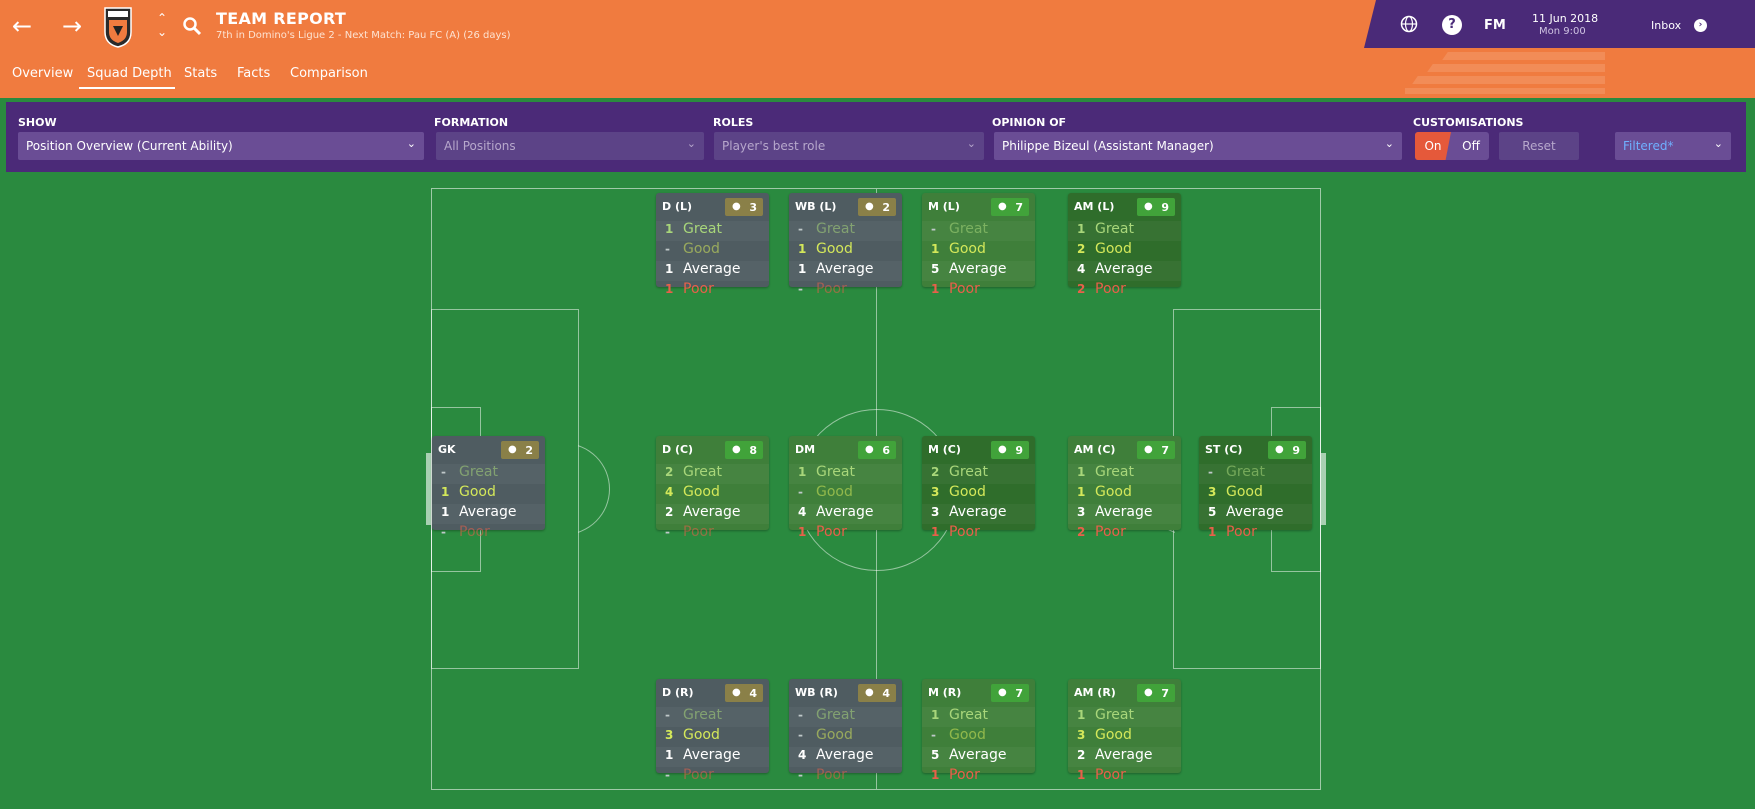 The image size is (1755, 809). What do you see at coordinates (1666, 25) in the screenshot?
I see `inbox-link: Inbox` at bounding box center [1666, 25].